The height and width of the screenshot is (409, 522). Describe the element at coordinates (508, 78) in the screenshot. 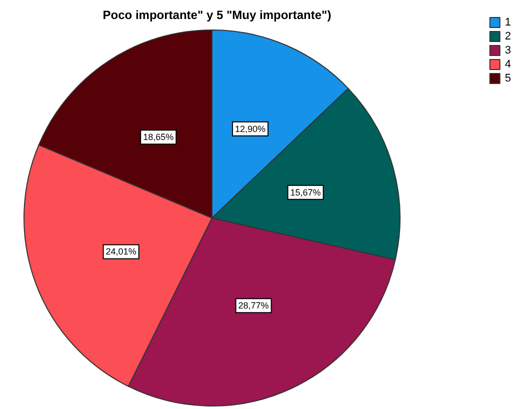

I see `legend-label: 5` at that location.